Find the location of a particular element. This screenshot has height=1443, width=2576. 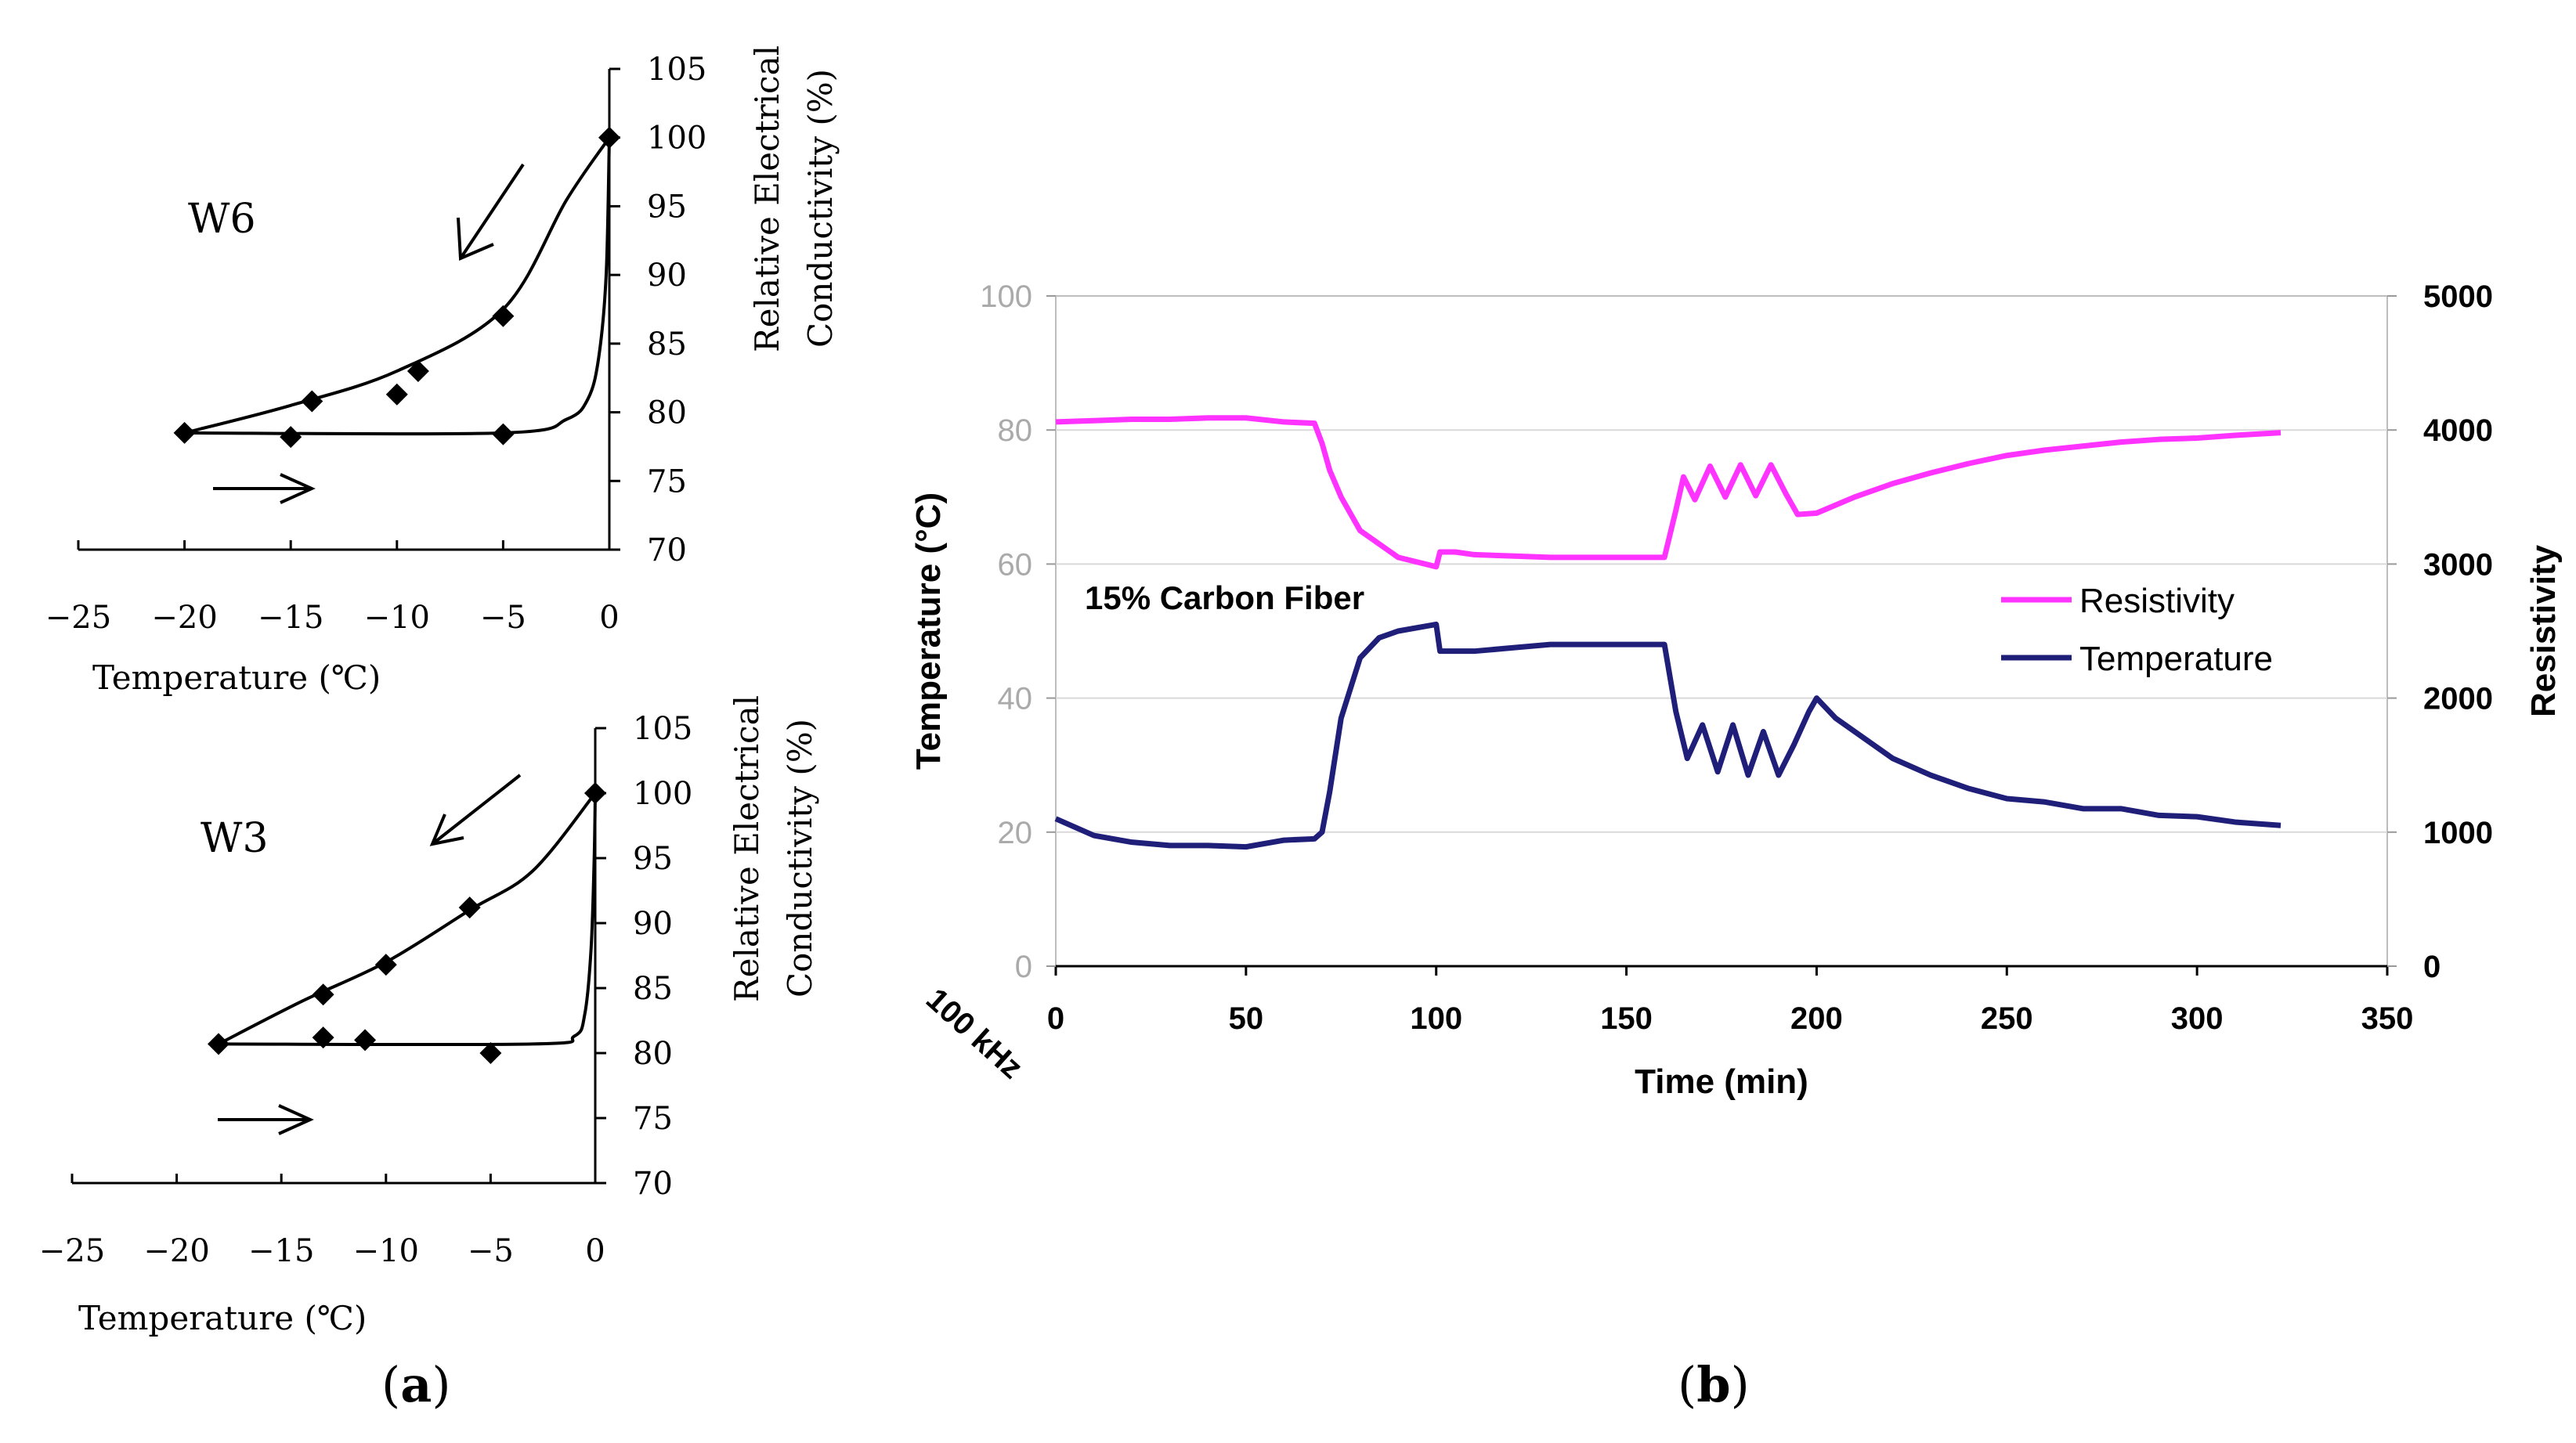

data-points is located at coordinates (396, 287).